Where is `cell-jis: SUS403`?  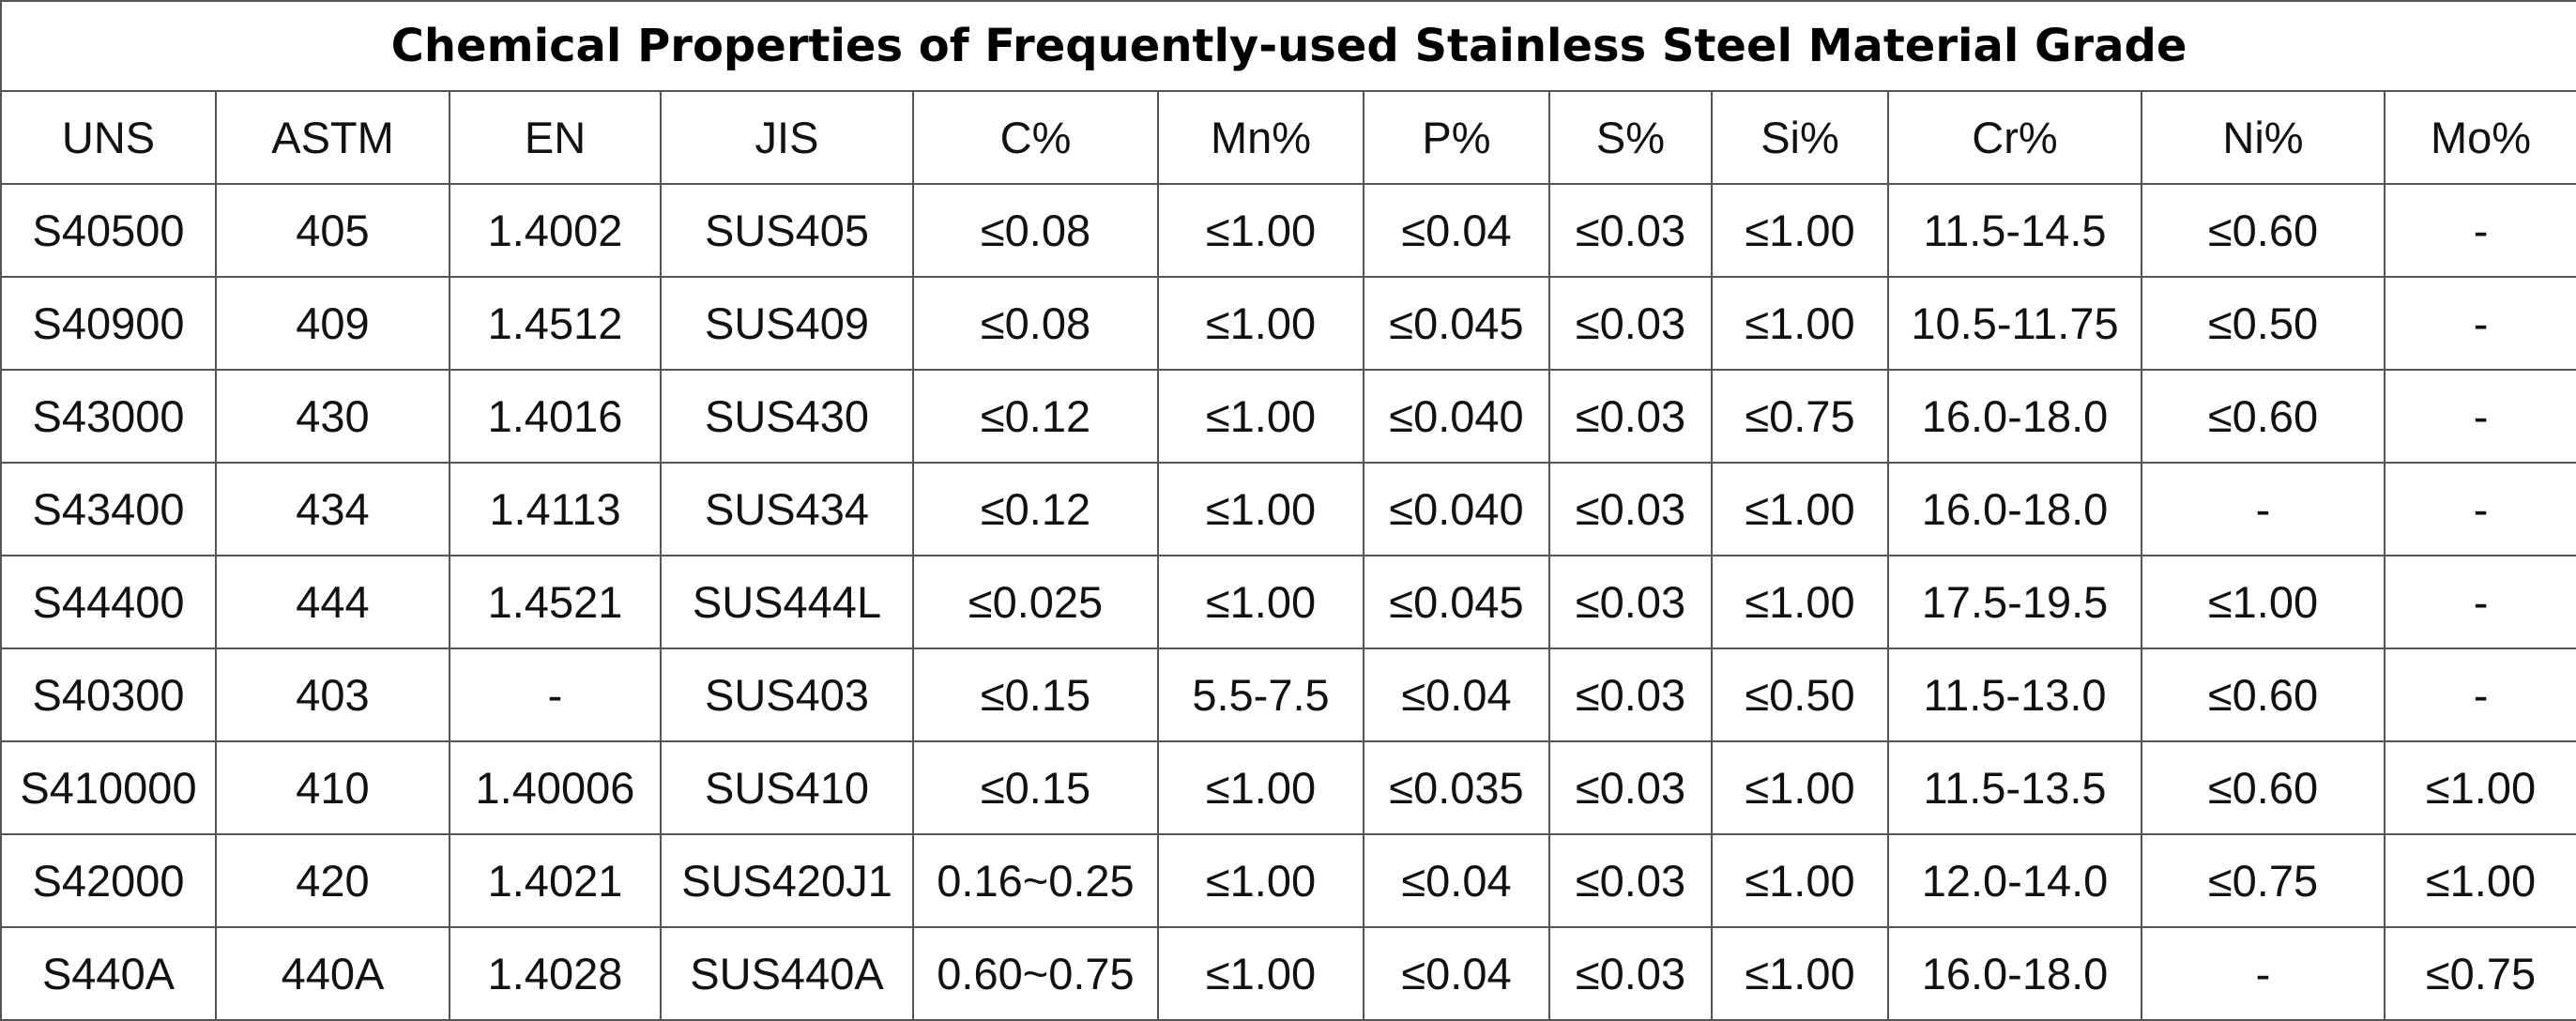 cell-jis: SUS403 is located at coordinates (787, 695).